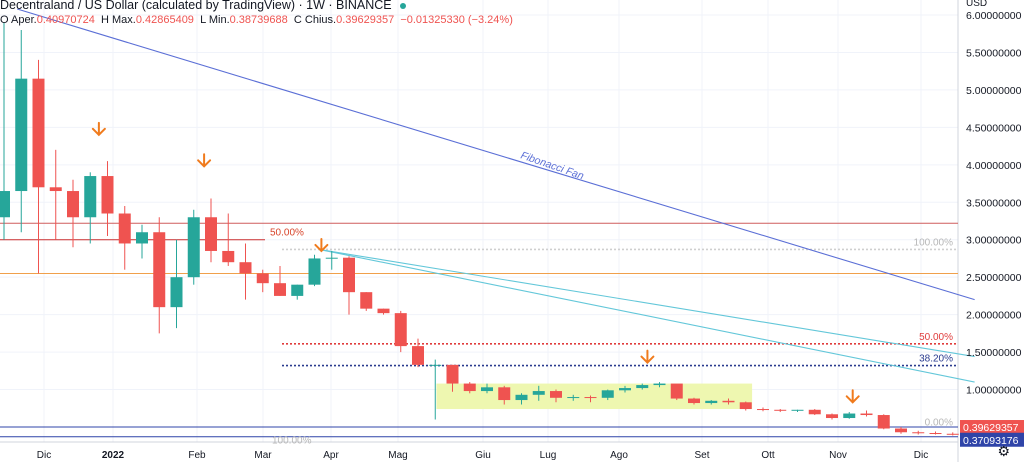 The image size is (1024, 462). Describe the element at coordinates (994, 353) in the screenshot. I see `price-tick-label: 1.50000000` at that location.